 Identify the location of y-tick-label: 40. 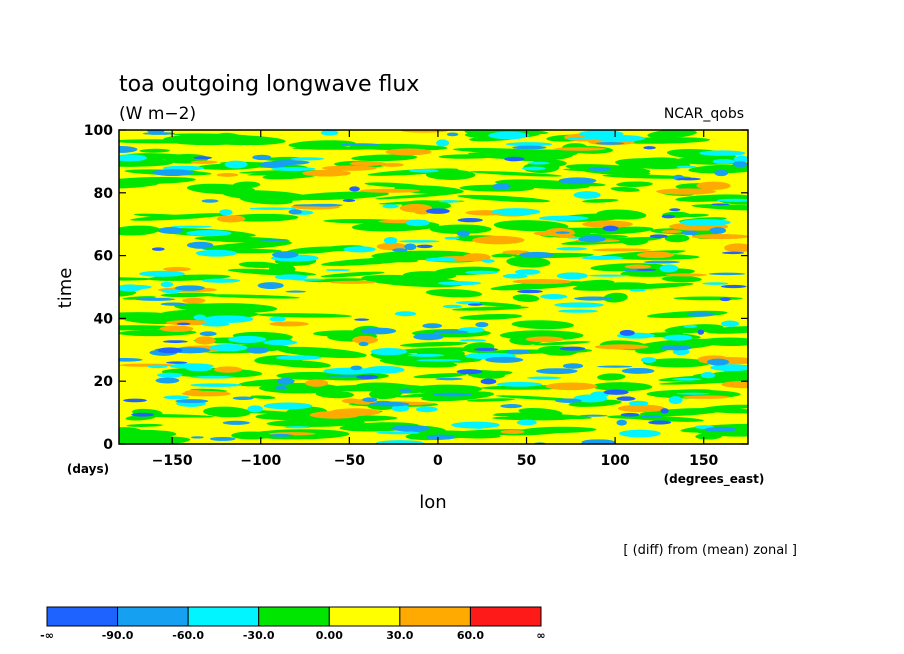
(104, 319).